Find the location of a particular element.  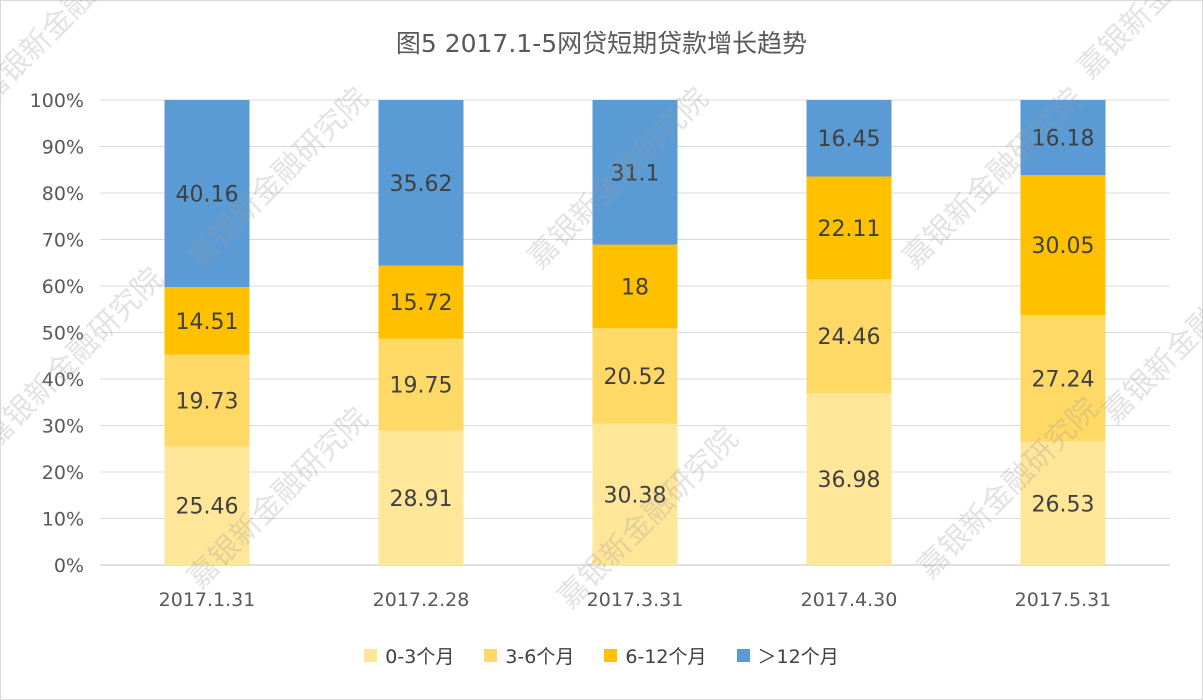

bar-value-label: 35.62 is located at coordinates (421, 184).